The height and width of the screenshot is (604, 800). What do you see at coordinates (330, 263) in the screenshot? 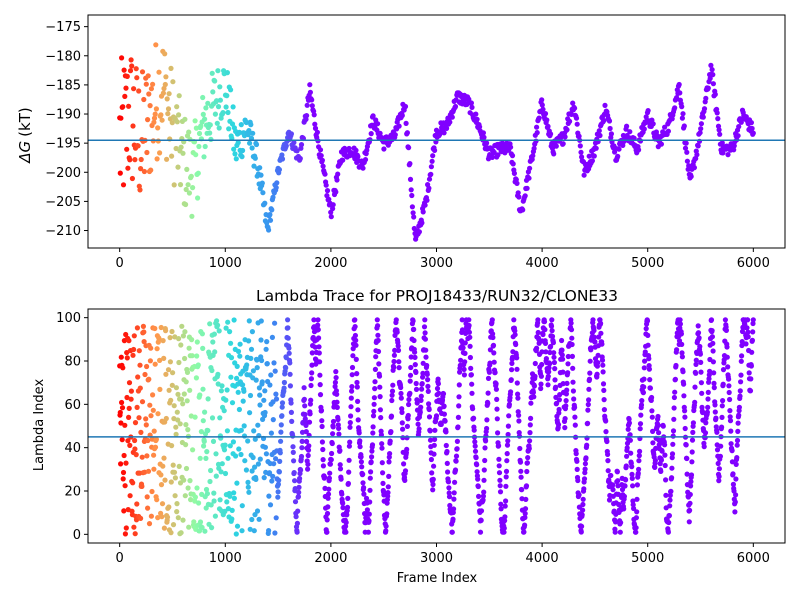
I see `x-tick-label: 2000` at bounding box center [330, 263].